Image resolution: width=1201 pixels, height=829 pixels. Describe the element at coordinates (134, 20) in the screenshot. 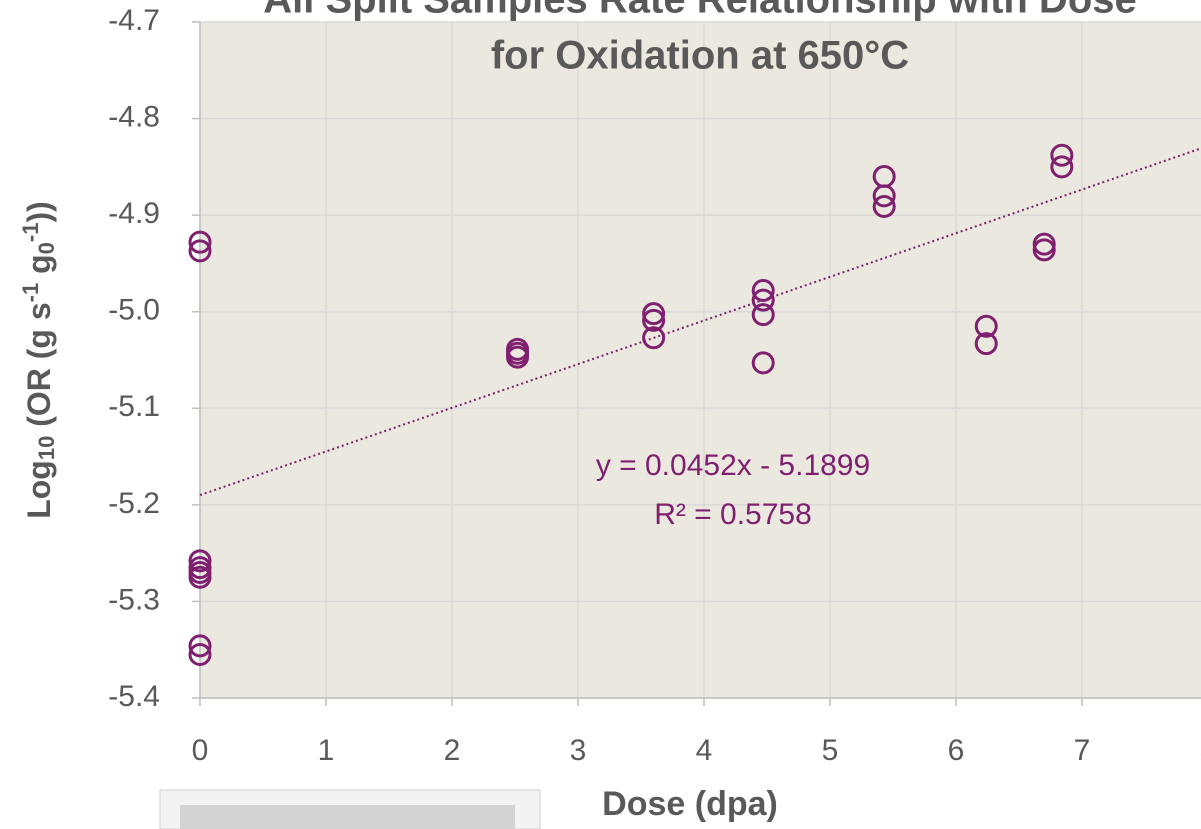

I see `y-tick-label: -4.7` at that location.